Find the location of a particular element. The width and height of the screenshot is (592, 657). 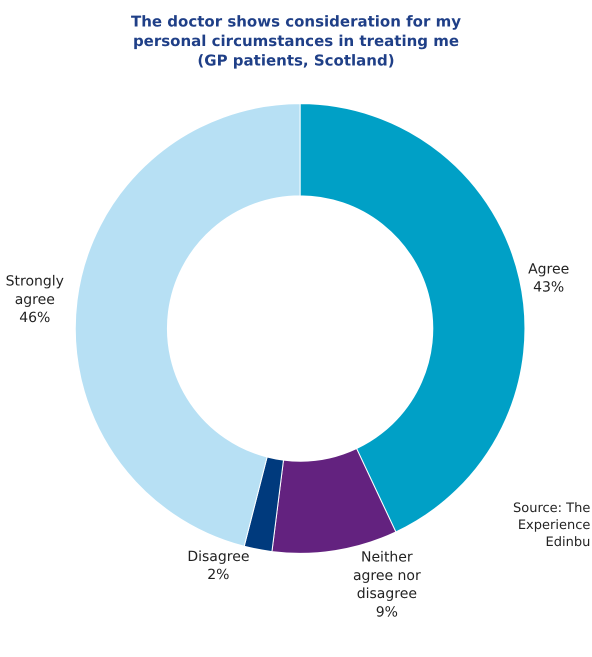

slice-label: Disagree is located at coordinates (218, 556).